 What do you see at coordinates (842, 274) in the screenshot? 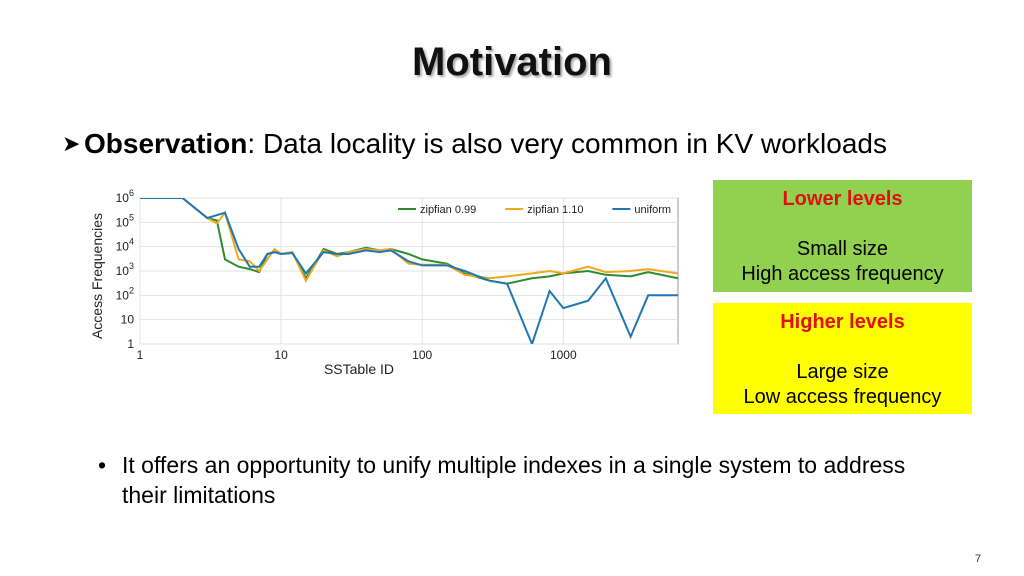
I see `lower-levels-frequency: High access frequency` at bounding box center [842, 274].